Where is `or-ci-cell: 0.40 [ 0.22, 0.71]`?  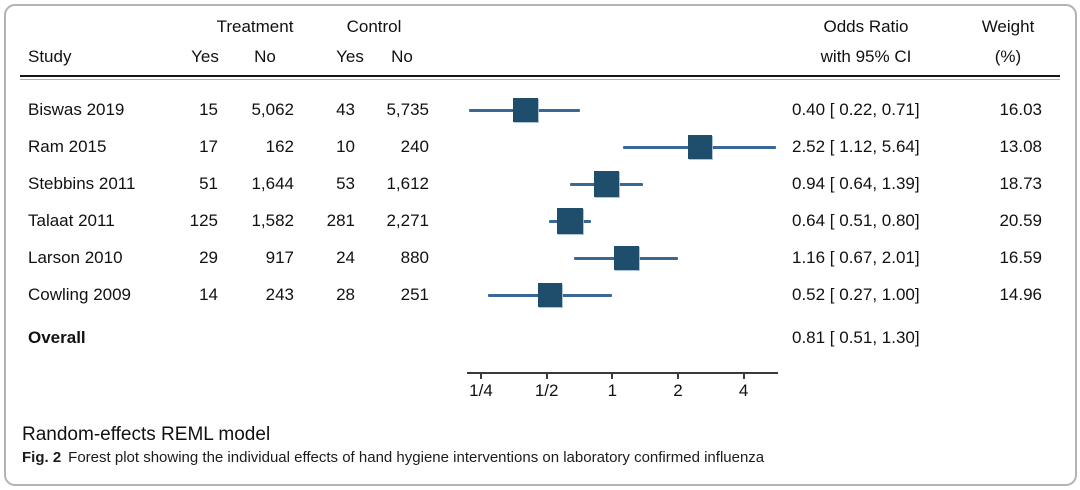 or-ci-cell: 0.40 [ 0.22, 0.71] is located at coordinates (856, 109).